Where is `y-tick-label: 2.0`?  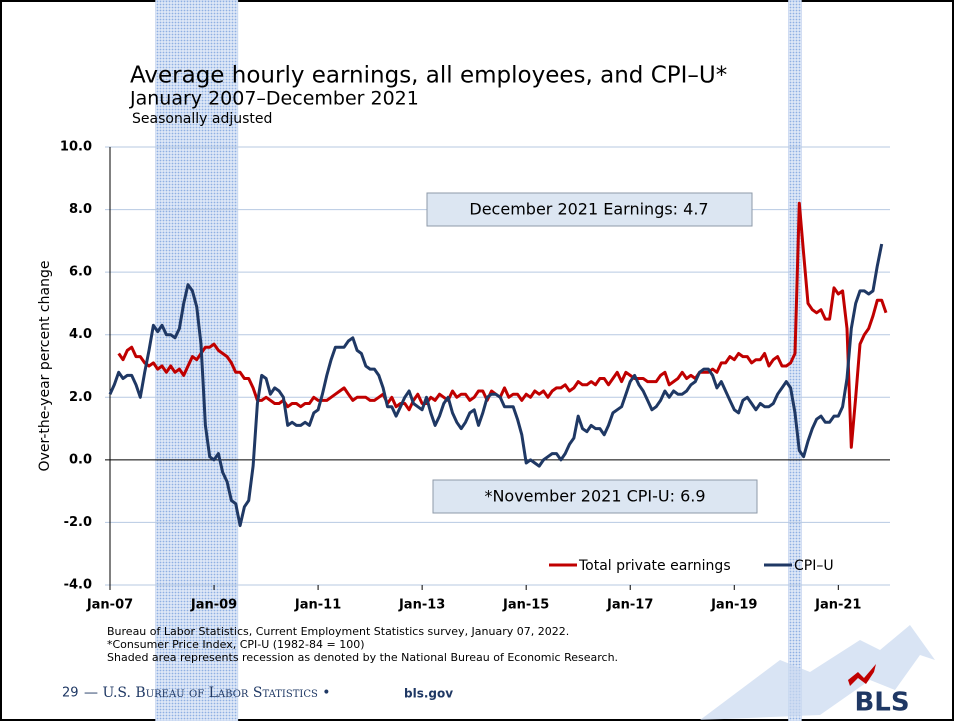 y-tick-label: 2.0 is located at coordinates (80, 397).